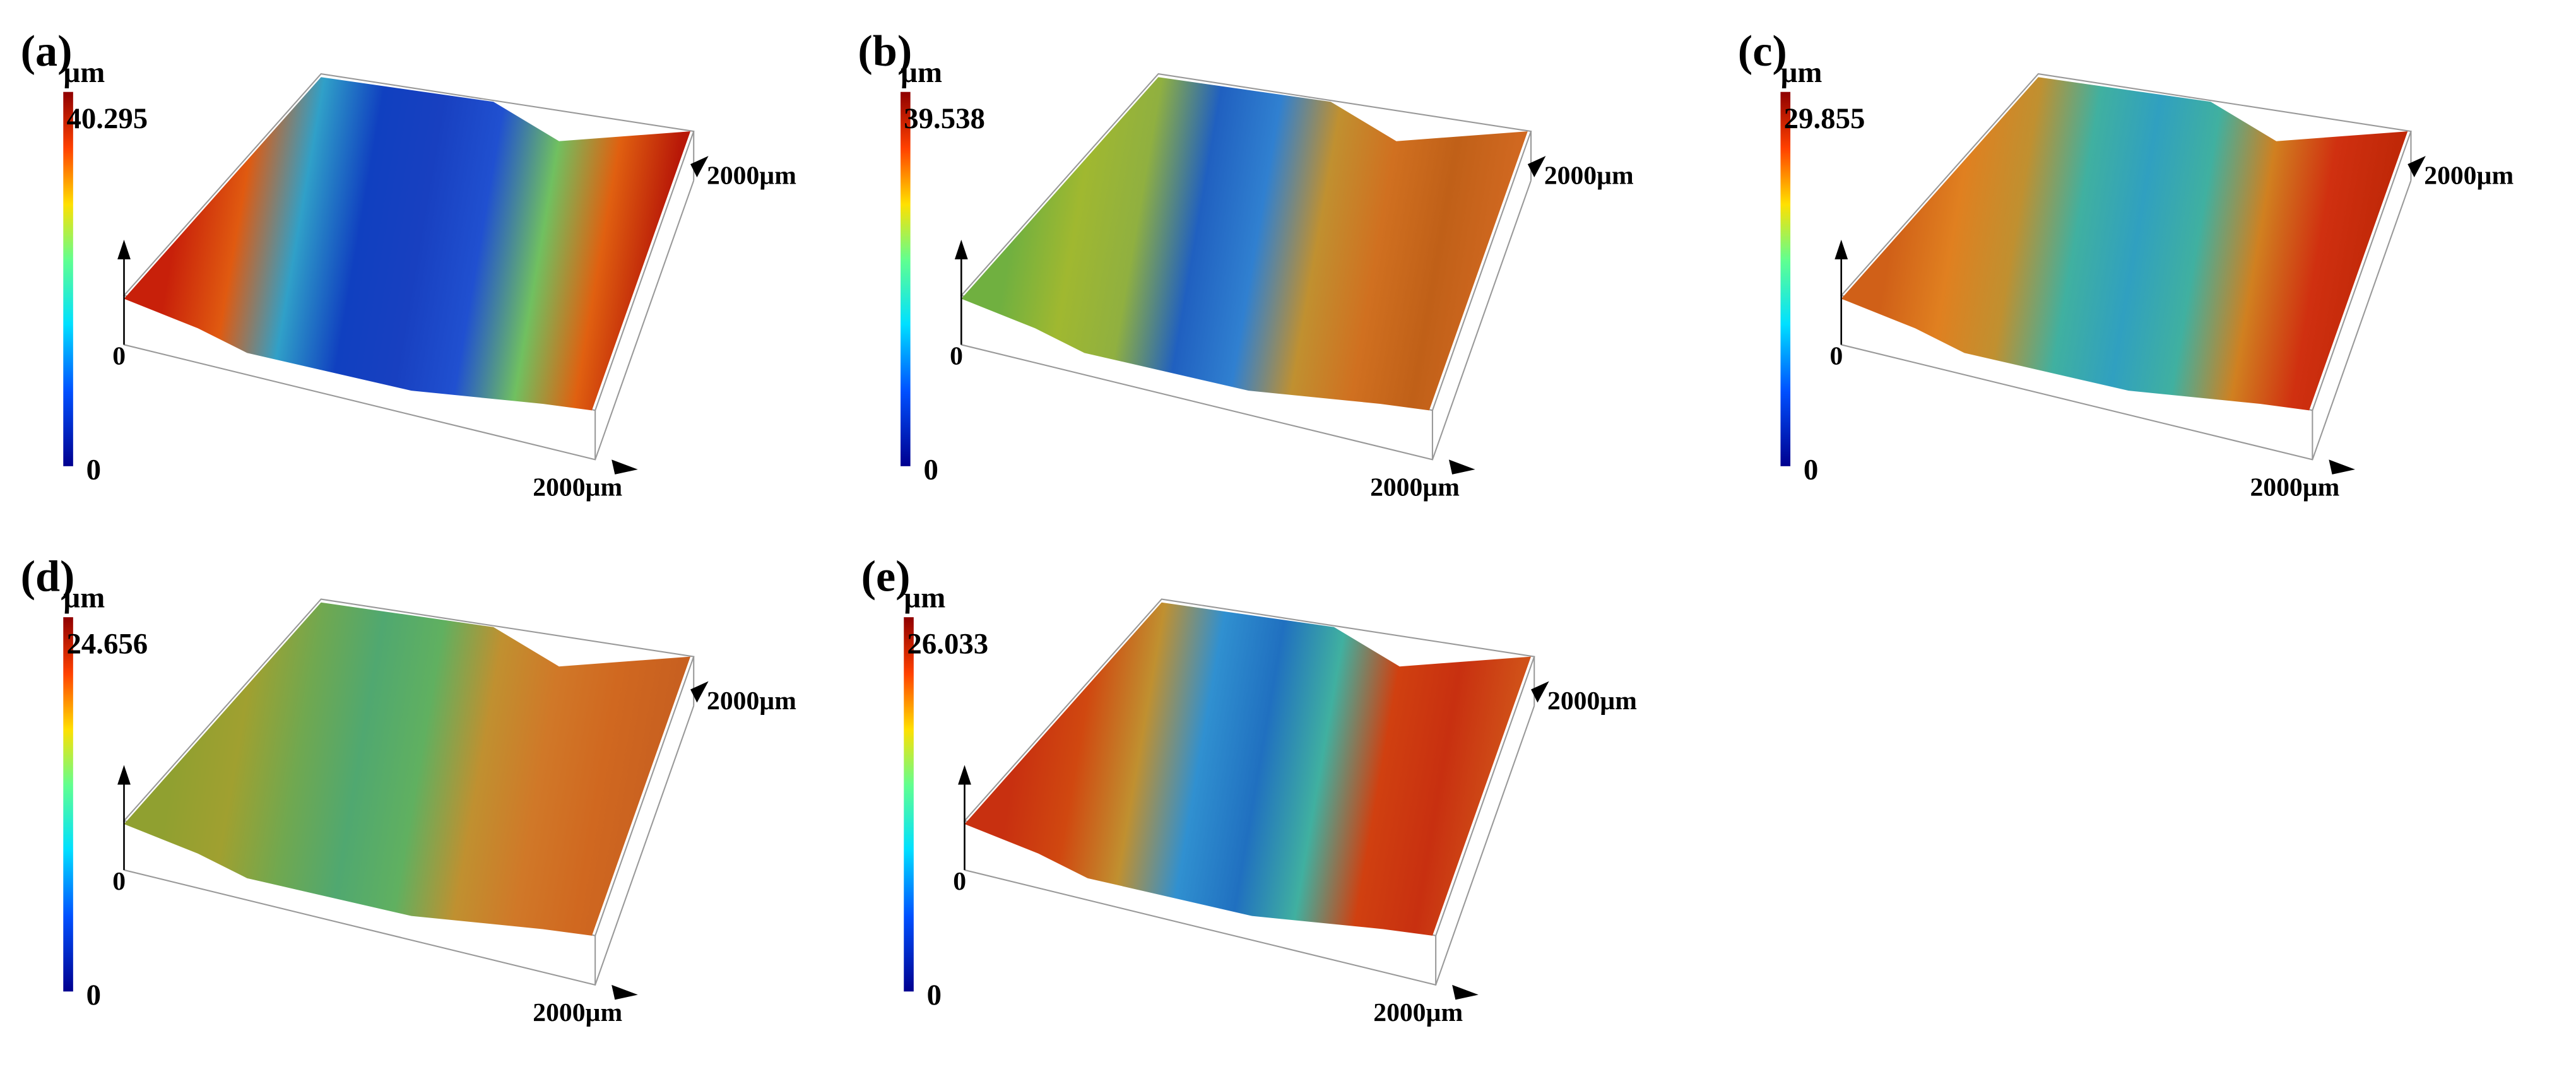  What do you see at coordinates (107, 118) in the screenshot?
I see `max-label: 40.295` at bounding box center [107, 118].